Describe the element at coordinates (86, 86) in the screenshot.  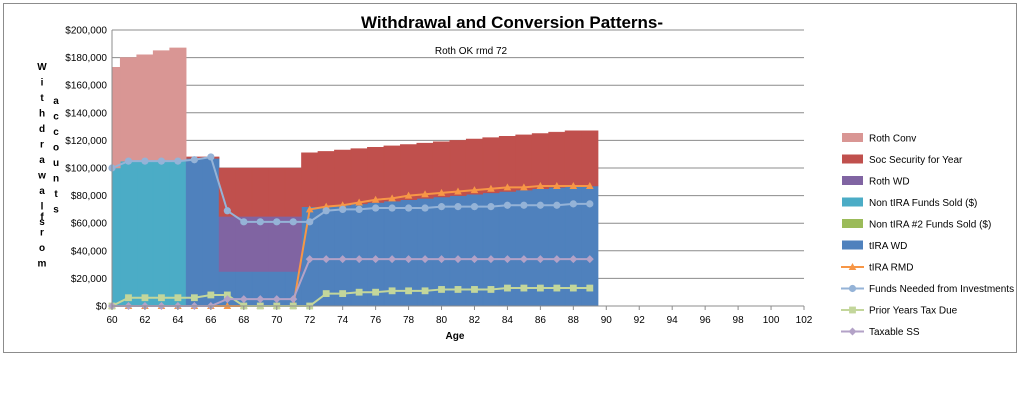
I see `y-tick-label: $160,000` at that location.